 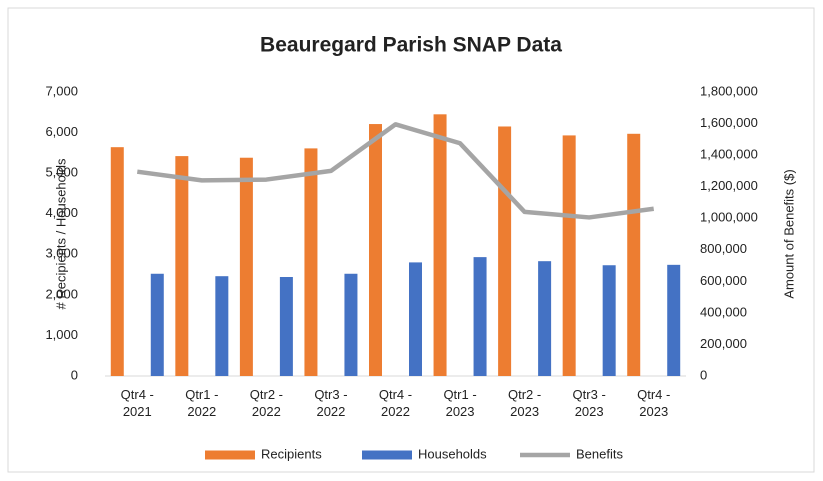 I want to click on y2-tick-label: 600,000, so click(x=723, y=280).